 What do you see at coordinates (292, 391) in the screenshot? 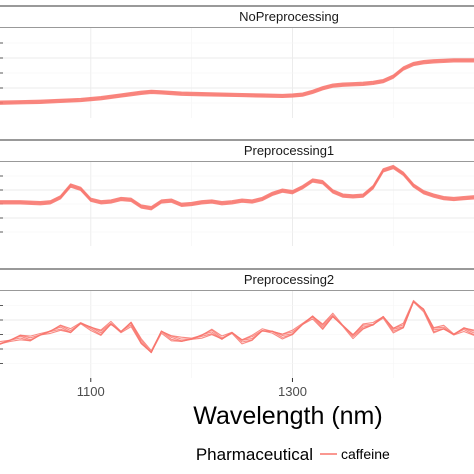
I see `x-tick-label: 1300` at bounding box center [292, 391].